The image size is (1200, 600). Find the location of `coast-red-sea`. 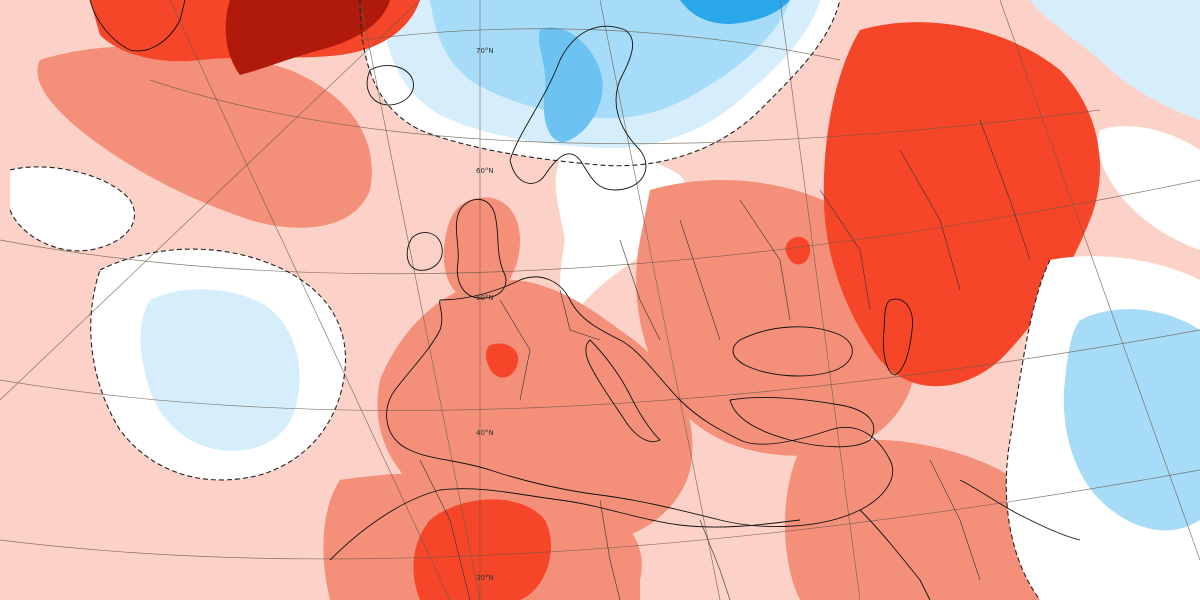

coast-red-sea is located at coordinates (895, 554).